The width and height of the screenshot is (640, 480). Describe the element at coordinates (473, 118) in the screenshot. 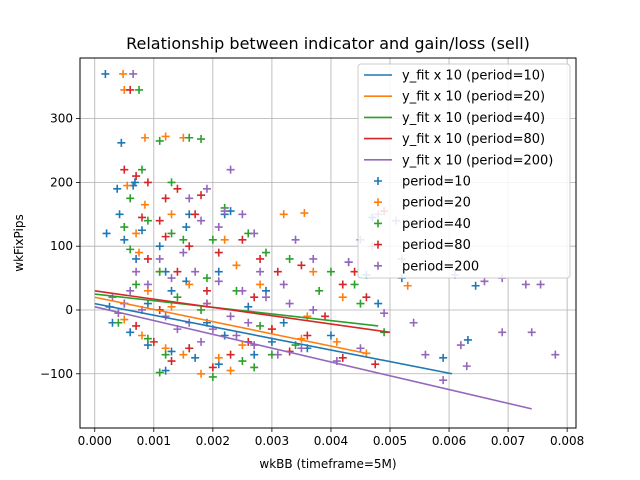

I see `legend-label: y_fit x 10 (period=40)` at that location.